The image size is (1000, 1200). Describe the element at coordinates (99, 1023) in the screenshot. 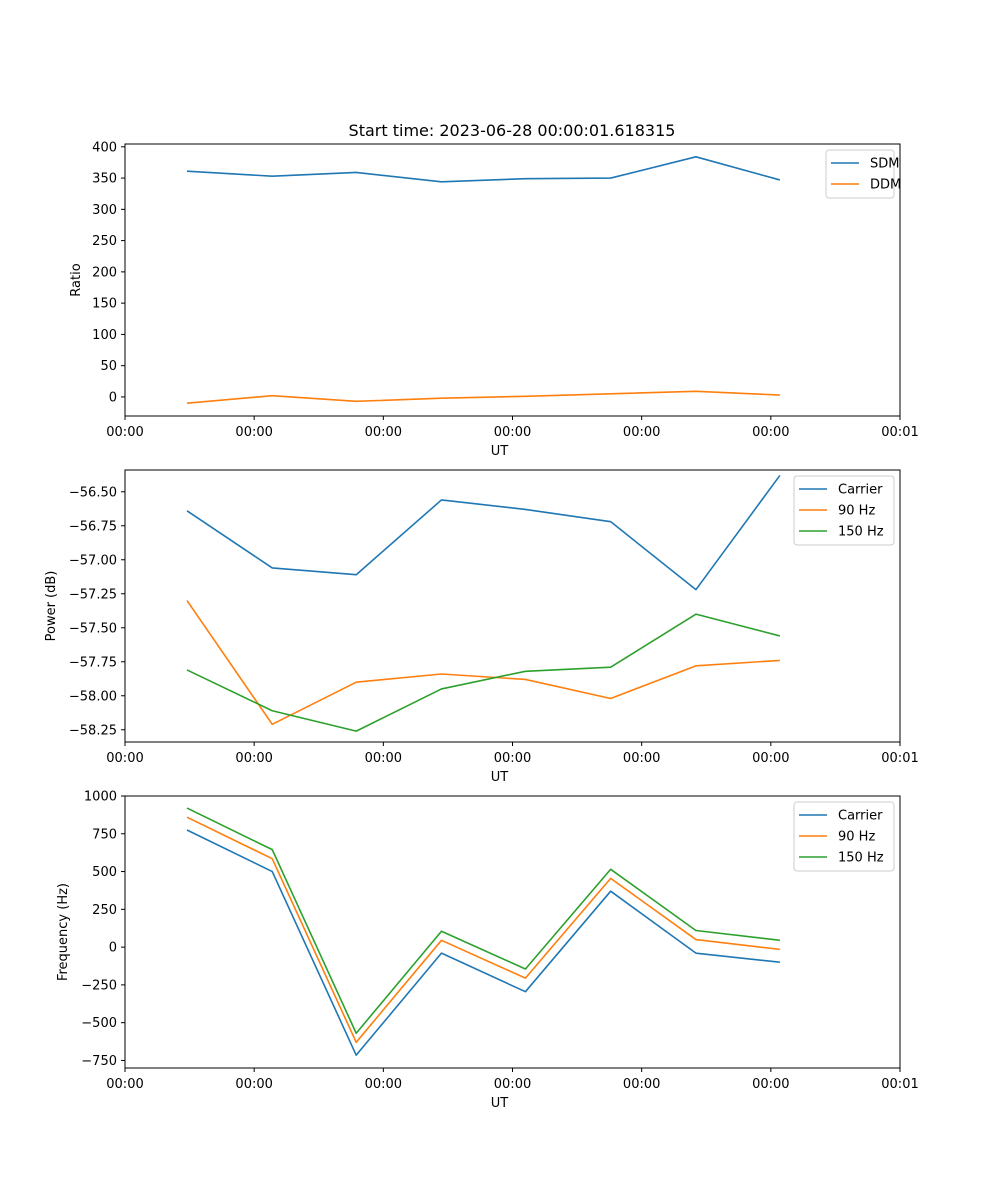

I see `y-tick-label: −500` at that location.